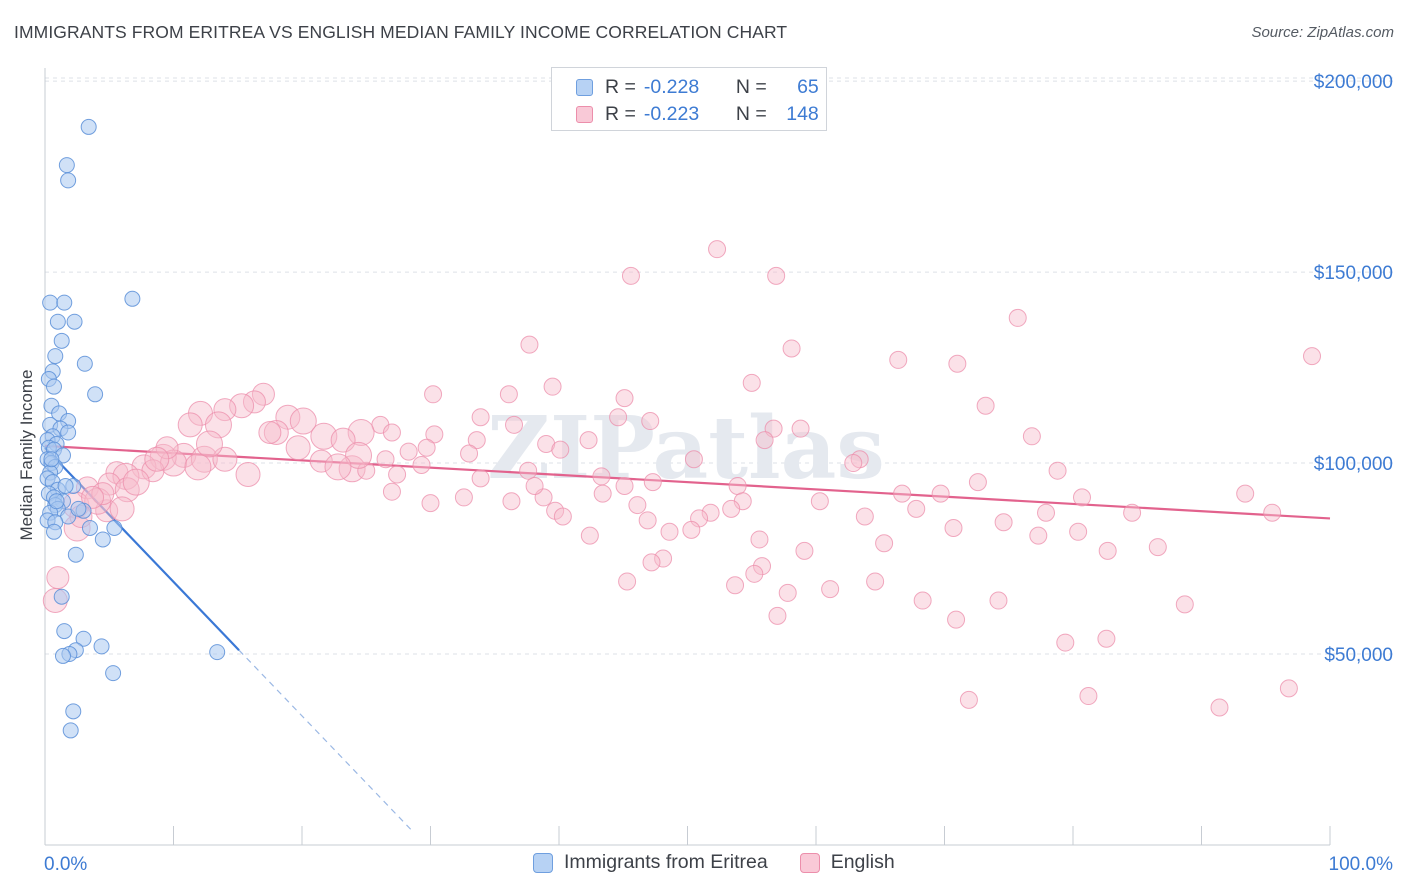  I want to click on legend-item-eritrea: Immigrants from Eritrea, so click(650, 862).